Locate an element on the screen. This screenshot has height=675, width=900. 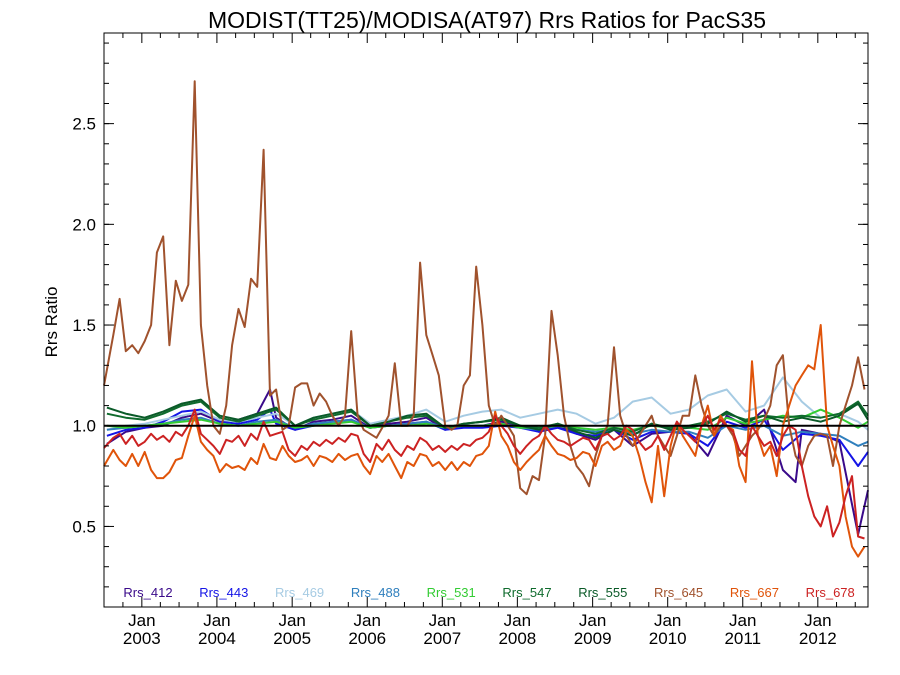
x-tick-label-year: 2003 is located at coordinates (142, 638).